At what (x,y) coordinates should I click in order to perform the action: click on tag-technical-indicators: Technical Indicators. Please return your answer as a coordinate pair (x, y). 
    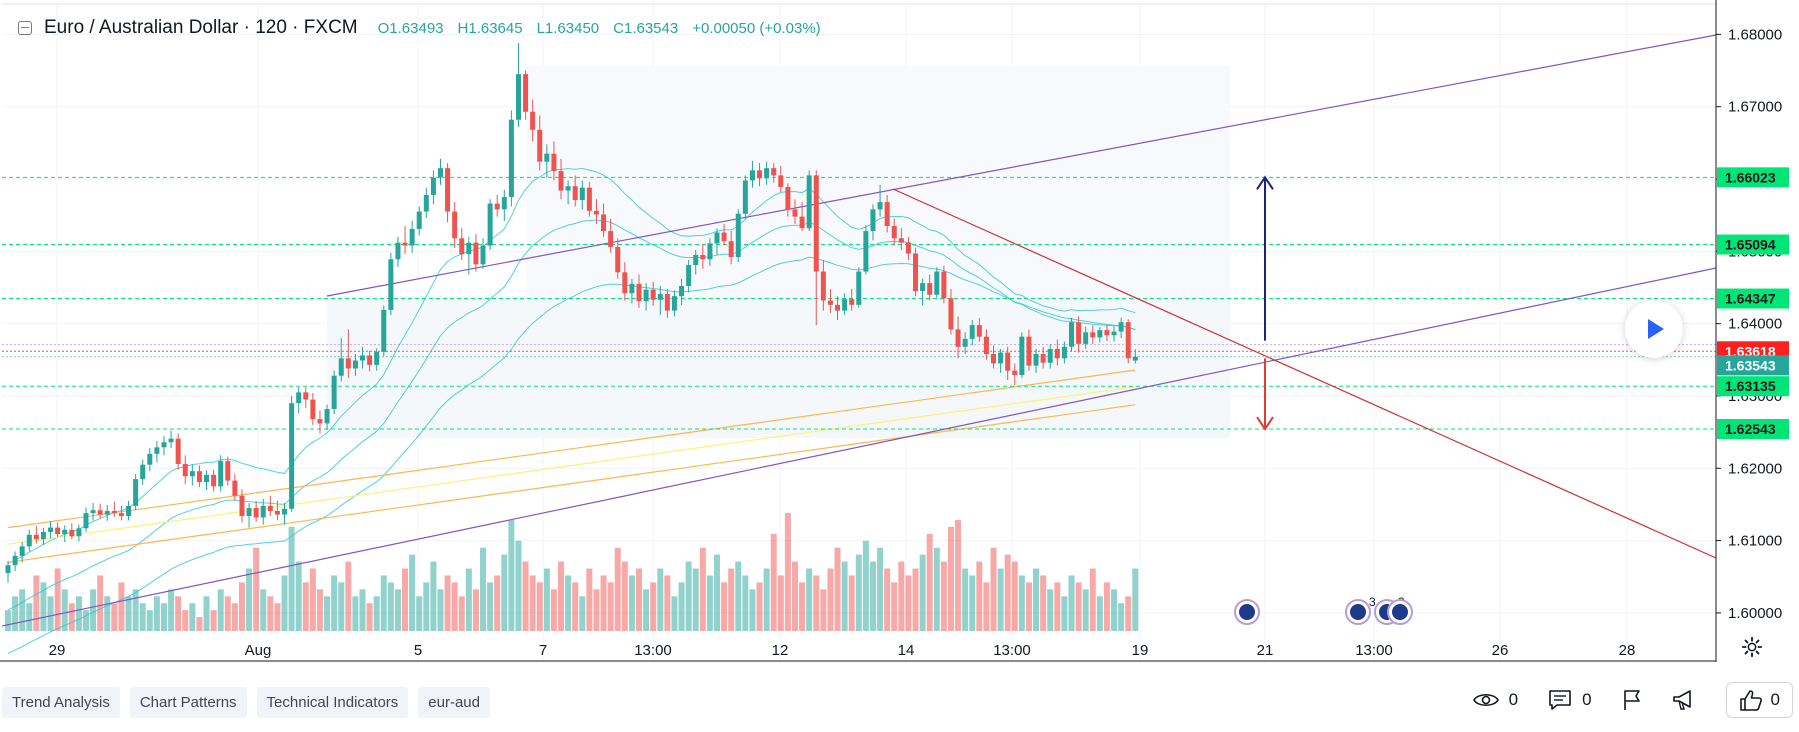
    Looking at the image, I should click on (332, 702).